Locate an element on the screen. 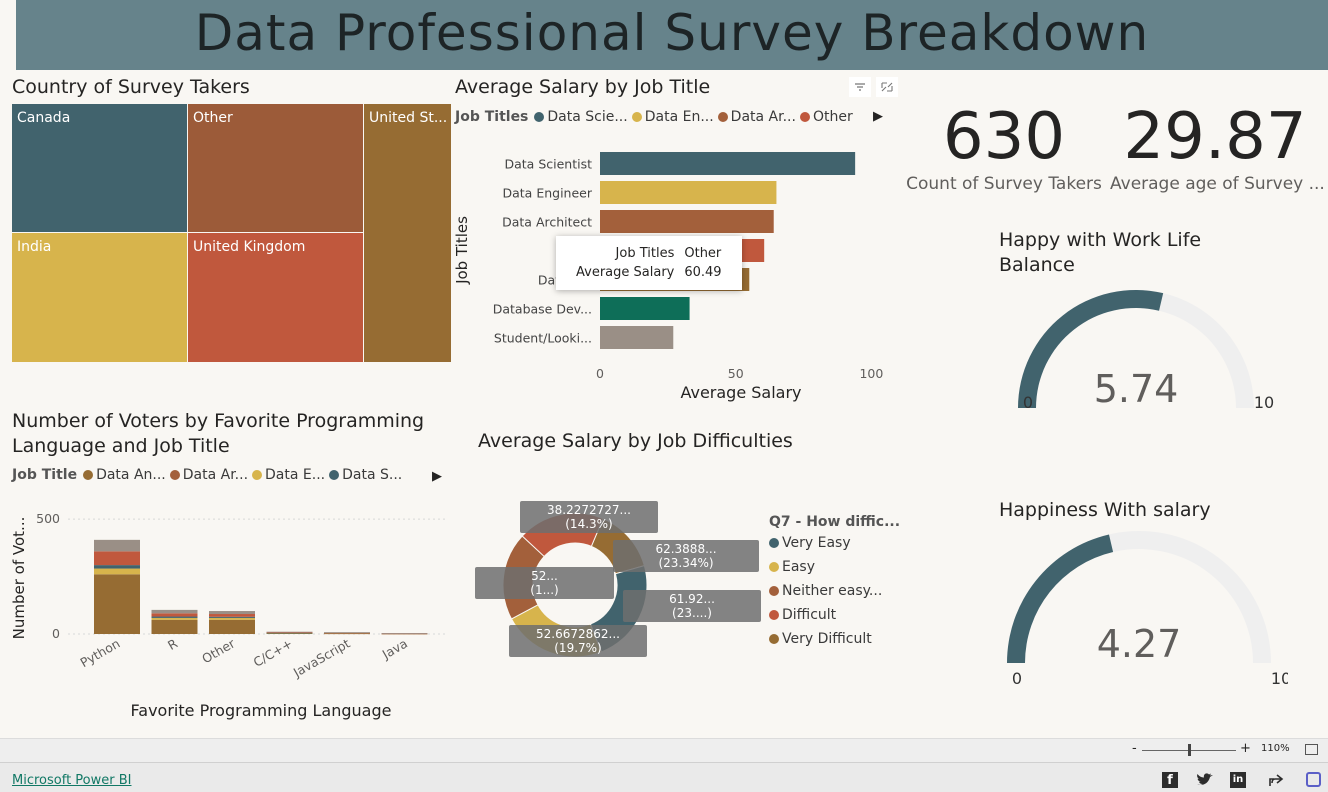  facebook-icon: f is located at coordinates (1170, 780).